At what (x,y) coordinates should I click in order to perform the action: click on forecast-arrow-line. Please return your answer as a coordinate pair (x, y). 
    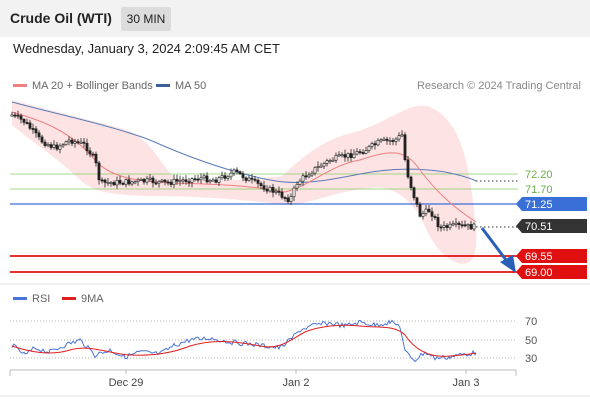
    Looking at the image, I should click on (494, 244).